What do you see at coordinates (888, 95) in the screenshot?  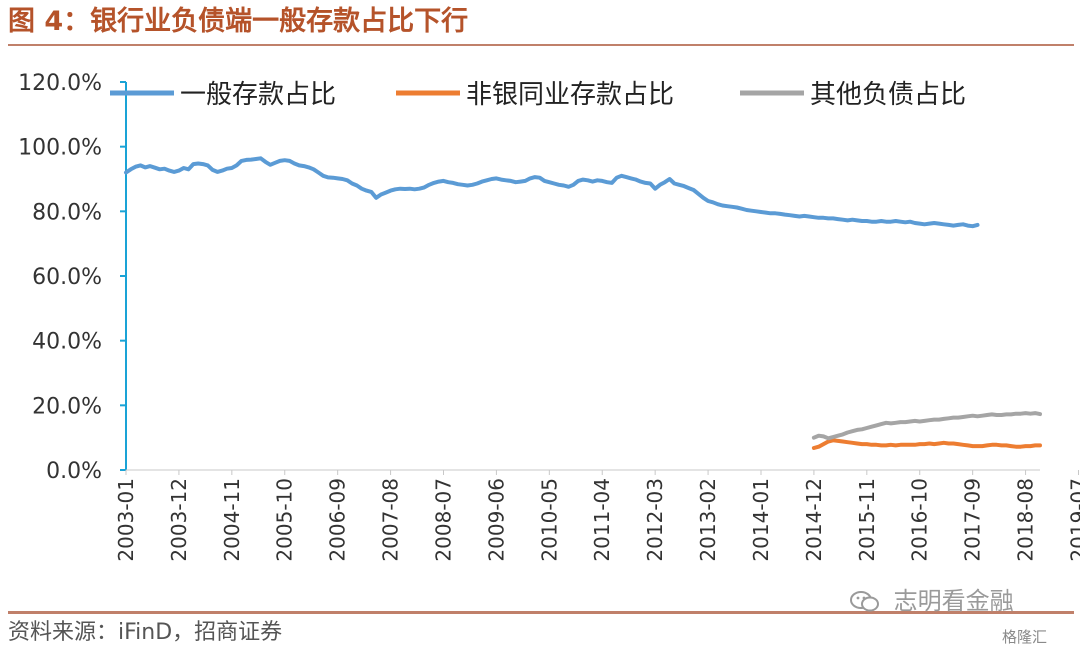 I see `legend-label-3: 其他负债占比` at bounding box center [888, 95].